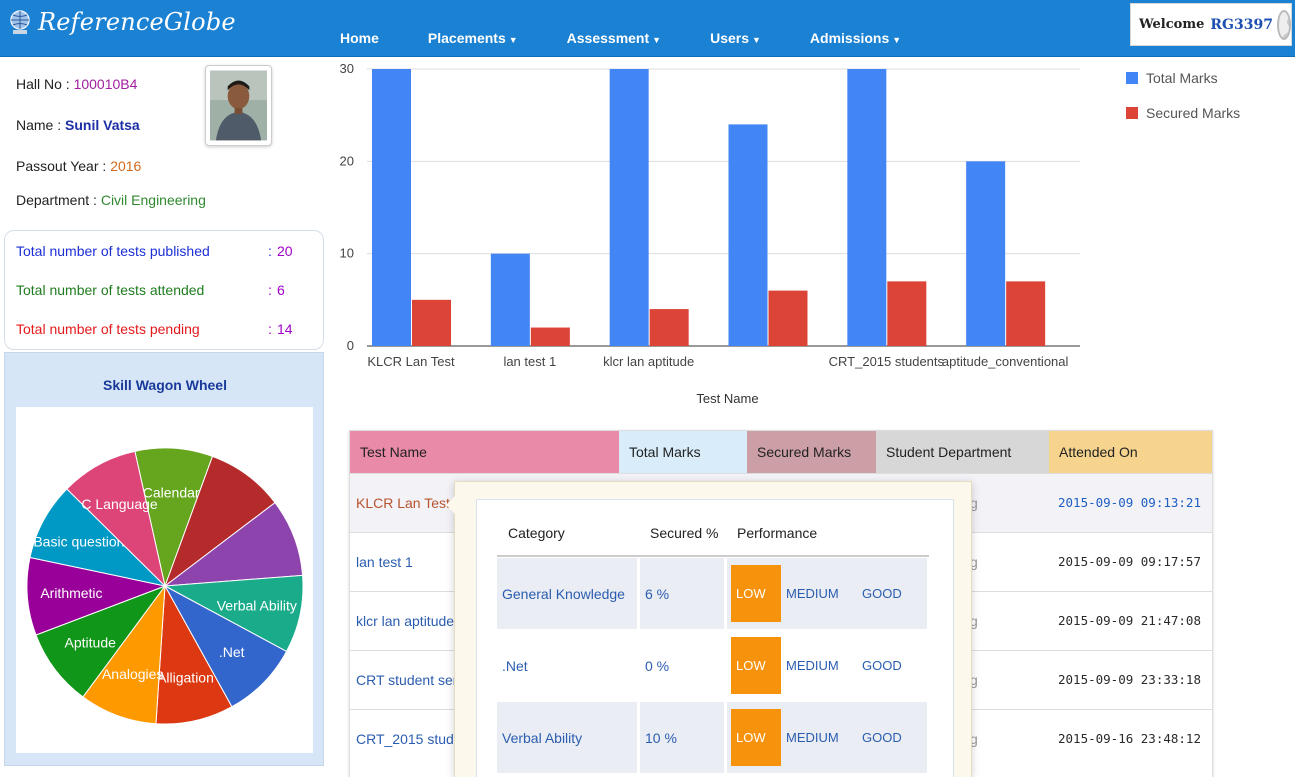 This screenshot has height=777, width=1295. I want to click on attended-on-cell: 2015-09-09 09:17:57, so click(1129, 561).